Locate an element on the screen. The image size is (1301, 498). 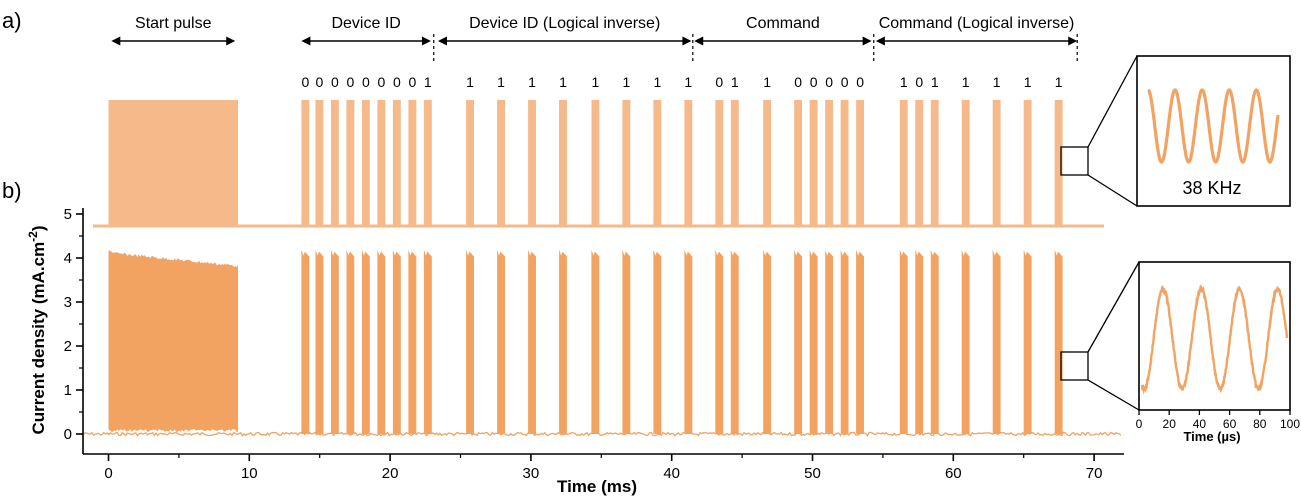
inset-x-tick-label: 40 is located at coordinates (1200, 424).